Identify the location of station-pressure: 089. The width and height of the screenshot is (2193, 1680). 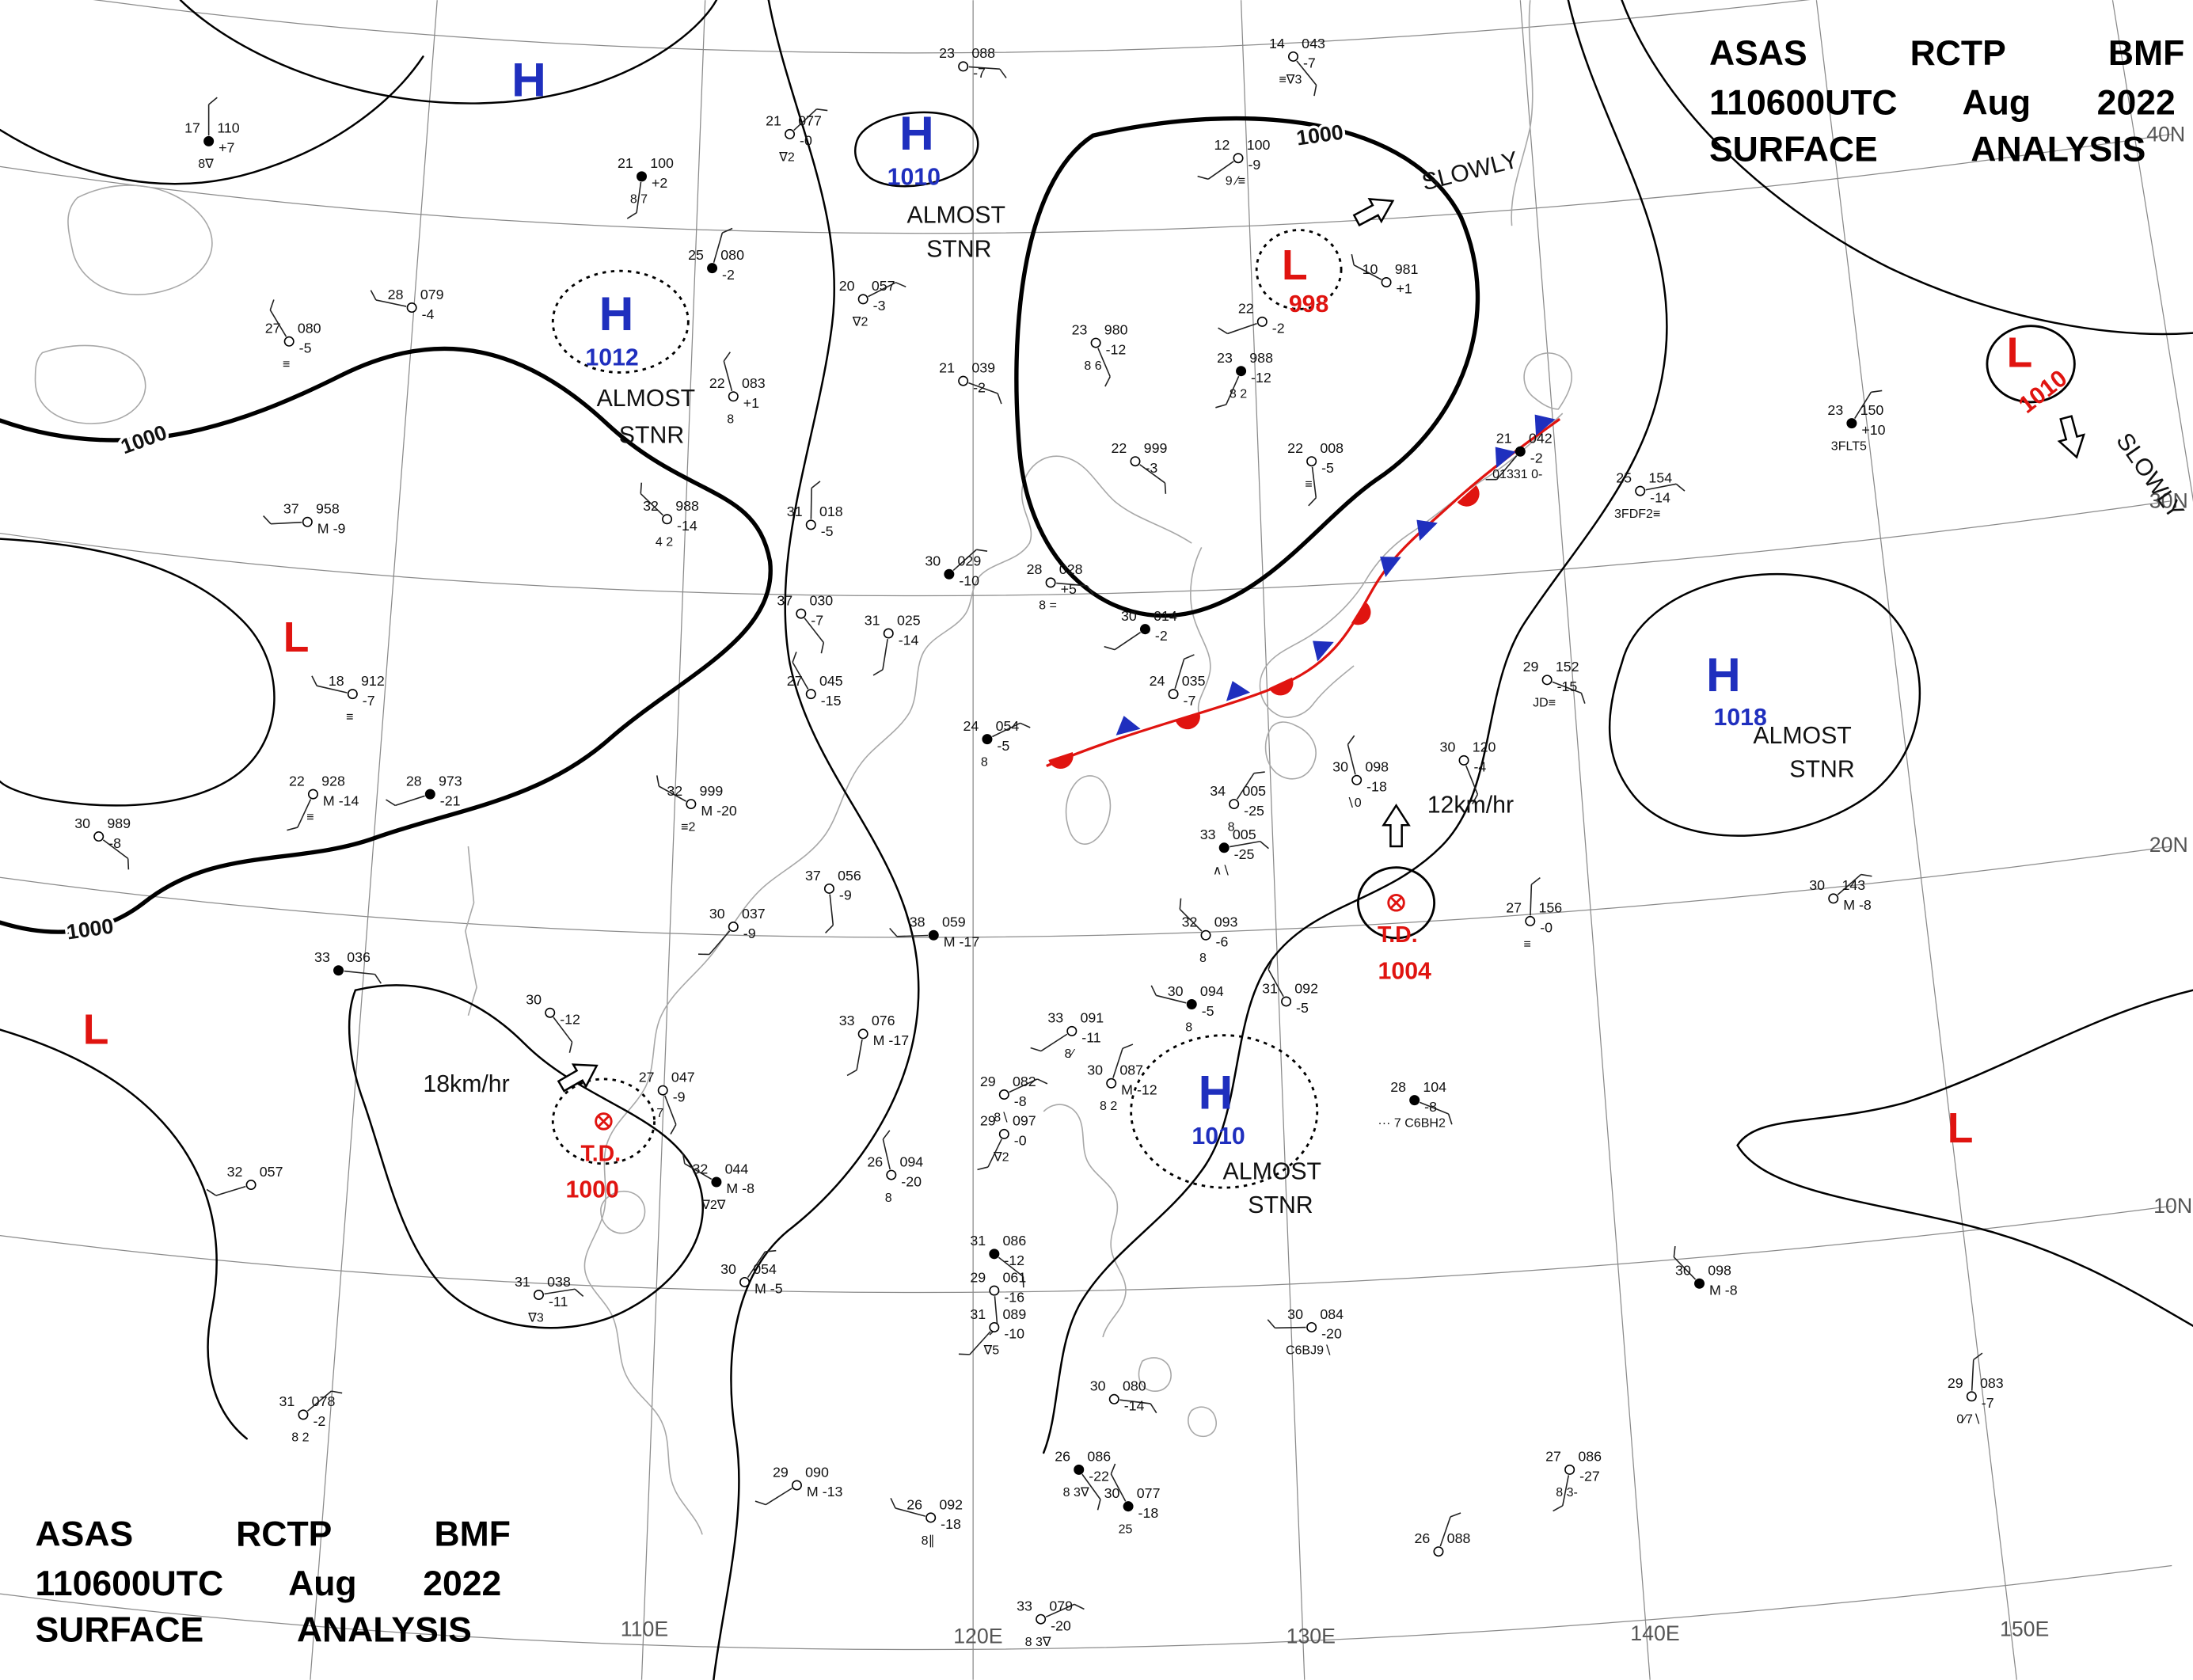
(1015, 1314).